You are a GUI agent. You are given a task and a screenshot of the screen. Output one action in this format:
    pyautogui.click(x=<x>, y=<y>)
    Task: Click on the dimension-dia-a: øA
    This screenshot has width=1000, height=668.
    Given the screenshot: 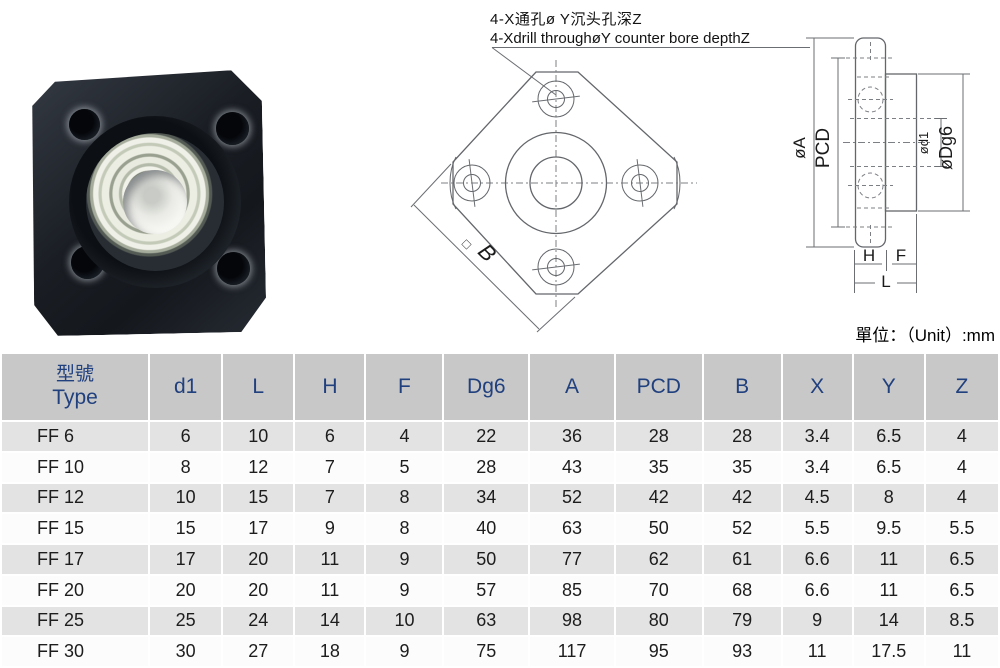 What is the action you would take?
    pyautogui.click(x=822, y=142)
    